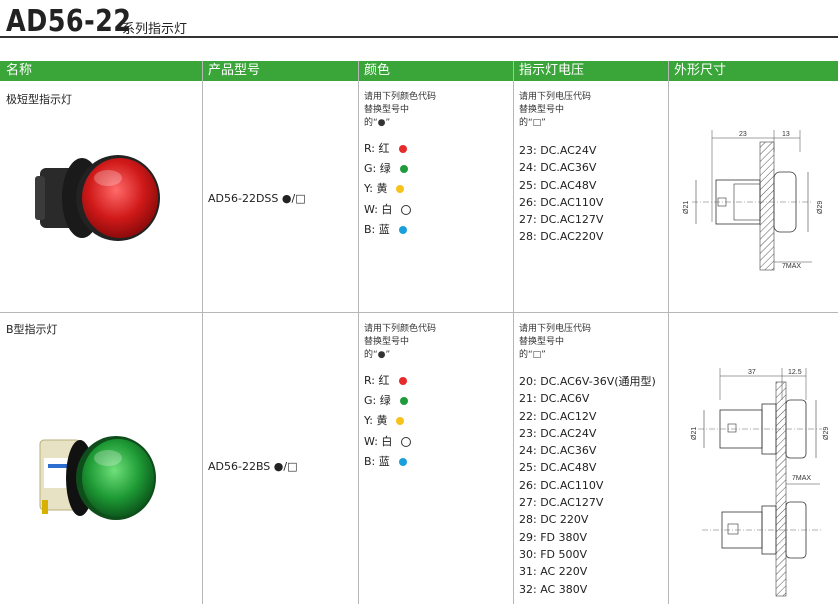 Image resolution: width=838 pixels, height=604 pixels. I want to click on title-model: AD56-22, so click(69, 21).